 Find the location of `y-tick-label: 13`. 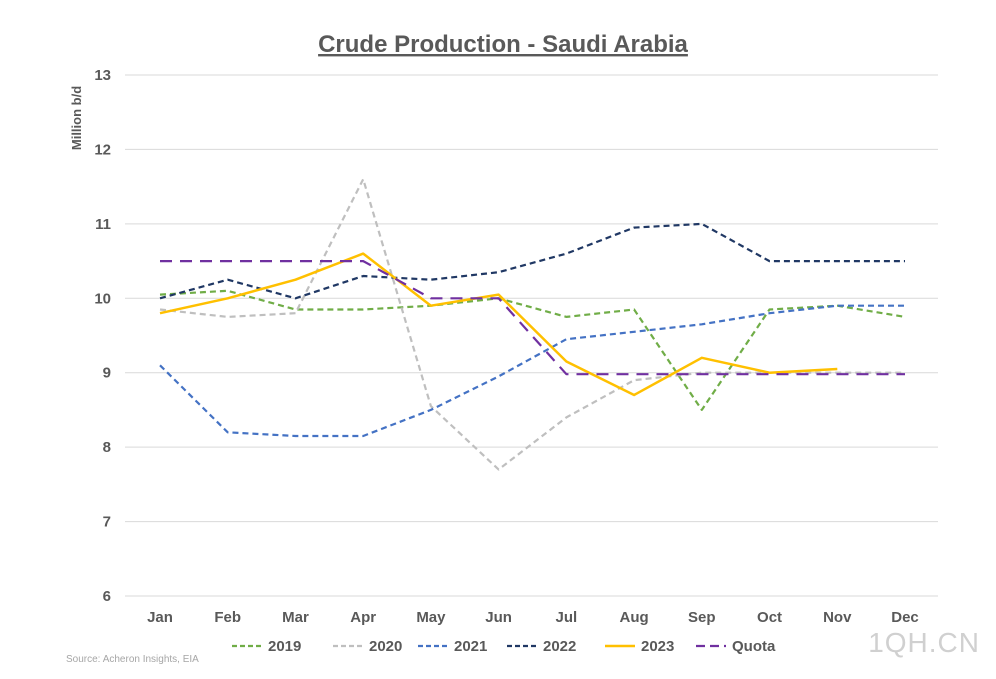

y-tick-label: 13 is located at coordinates (102, 75).